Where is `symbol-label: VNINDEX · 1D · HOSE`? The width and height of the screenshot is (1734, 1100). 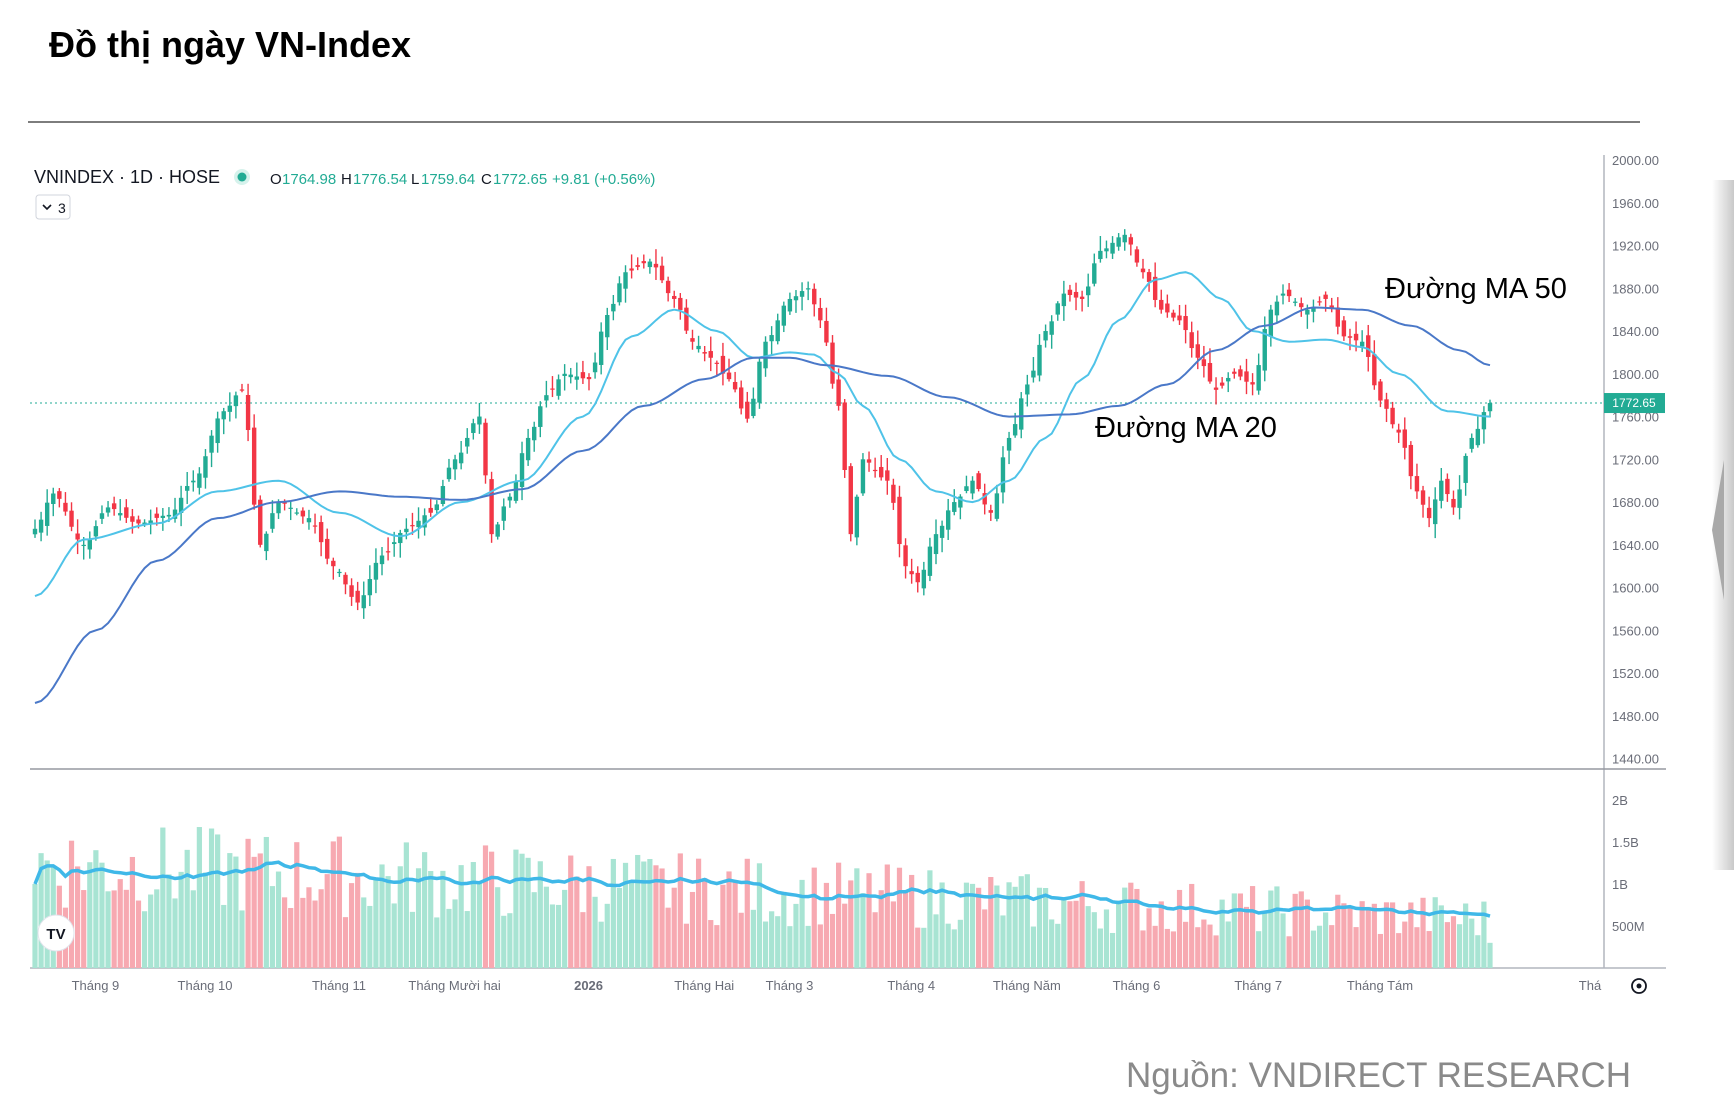 symbol-label: VNINDEX · 1D · HOSE is located at coordinates (127, 177).